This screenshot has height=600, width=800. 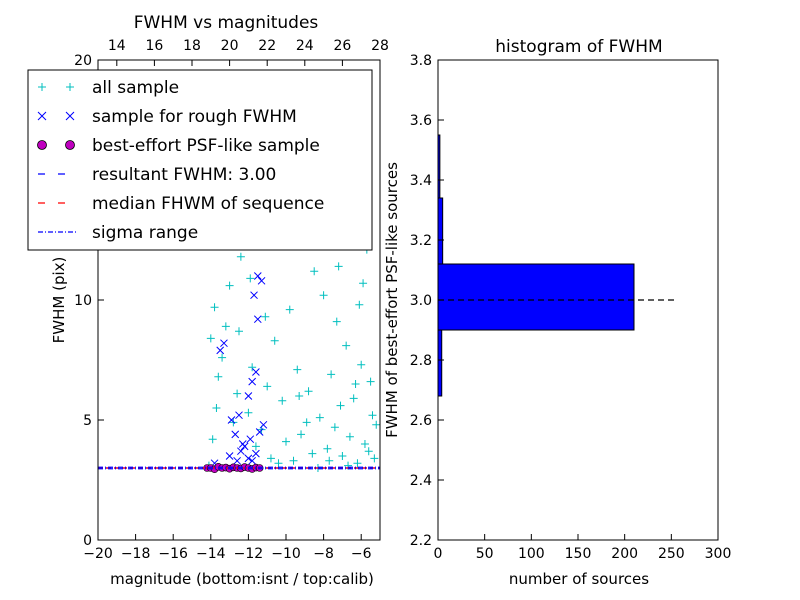 What do you see at coordinates (83, 61) in the screenshot?
I see `y-tick-label: 20` at bounding box center [83, 61].